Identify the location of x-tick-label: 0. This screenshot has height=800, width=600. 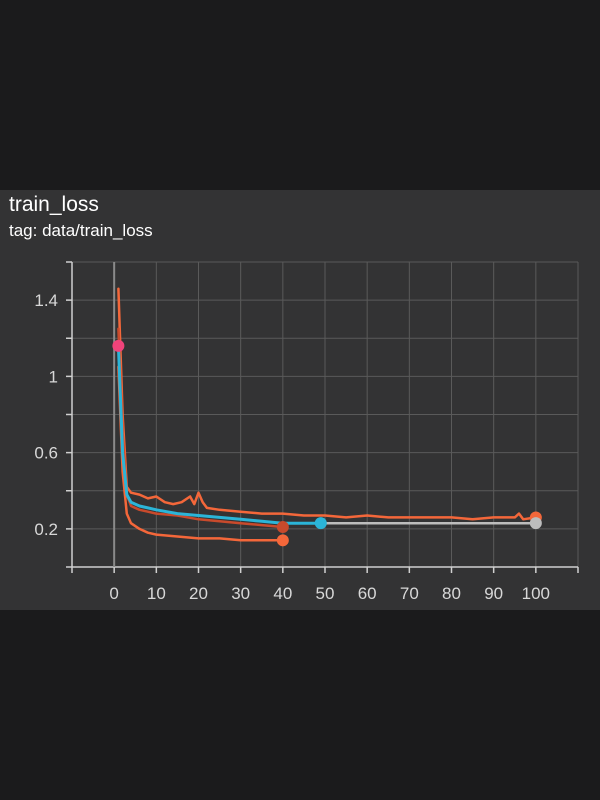
(113, 593).